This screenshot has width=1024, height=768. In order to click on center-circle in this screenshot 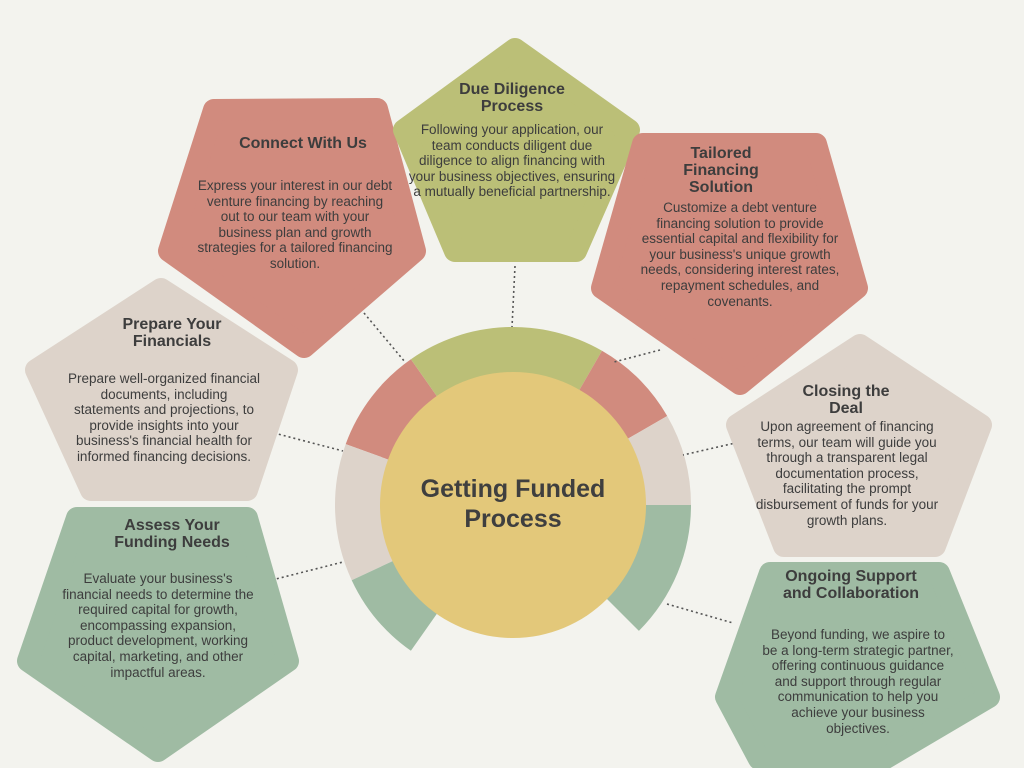, I will do `click(513, 505)`.